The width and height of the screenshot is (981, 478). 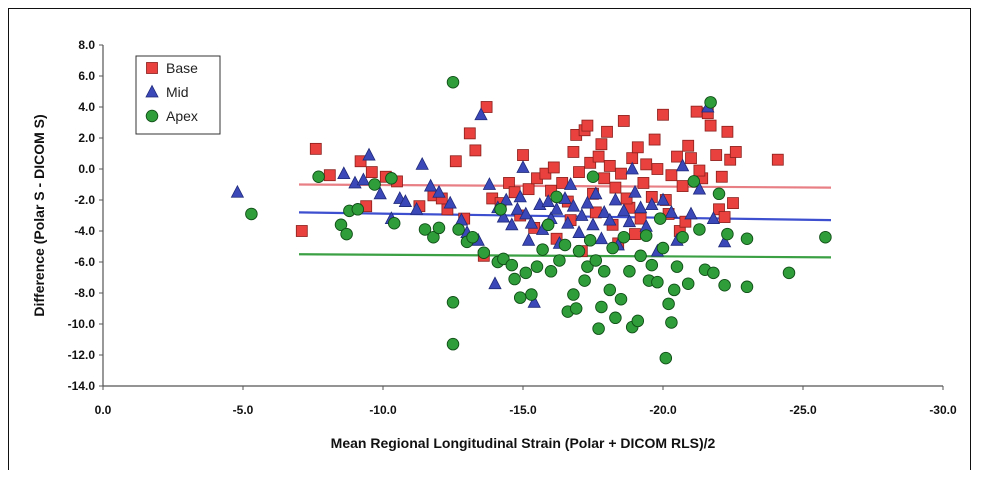 What do you see at coordinates (82, 324) in the screenshot?
I see `y-tick-label: -10.0` at bounding box center [82, 324].